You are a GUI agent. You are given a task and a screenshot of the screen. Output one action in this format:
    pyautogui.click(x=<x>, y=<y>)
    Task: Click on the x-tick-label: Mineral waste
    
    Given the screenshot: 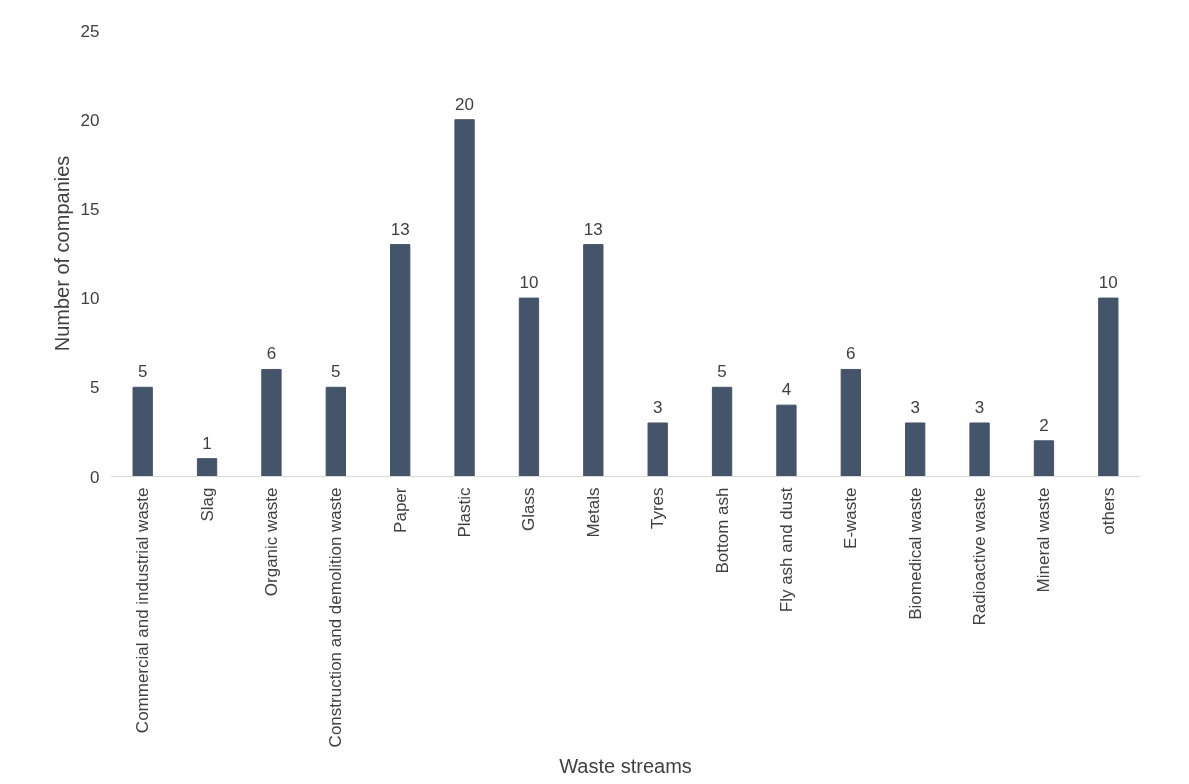 What is the action you would take?
    pyautogui.click(x=1044, y=540)
    